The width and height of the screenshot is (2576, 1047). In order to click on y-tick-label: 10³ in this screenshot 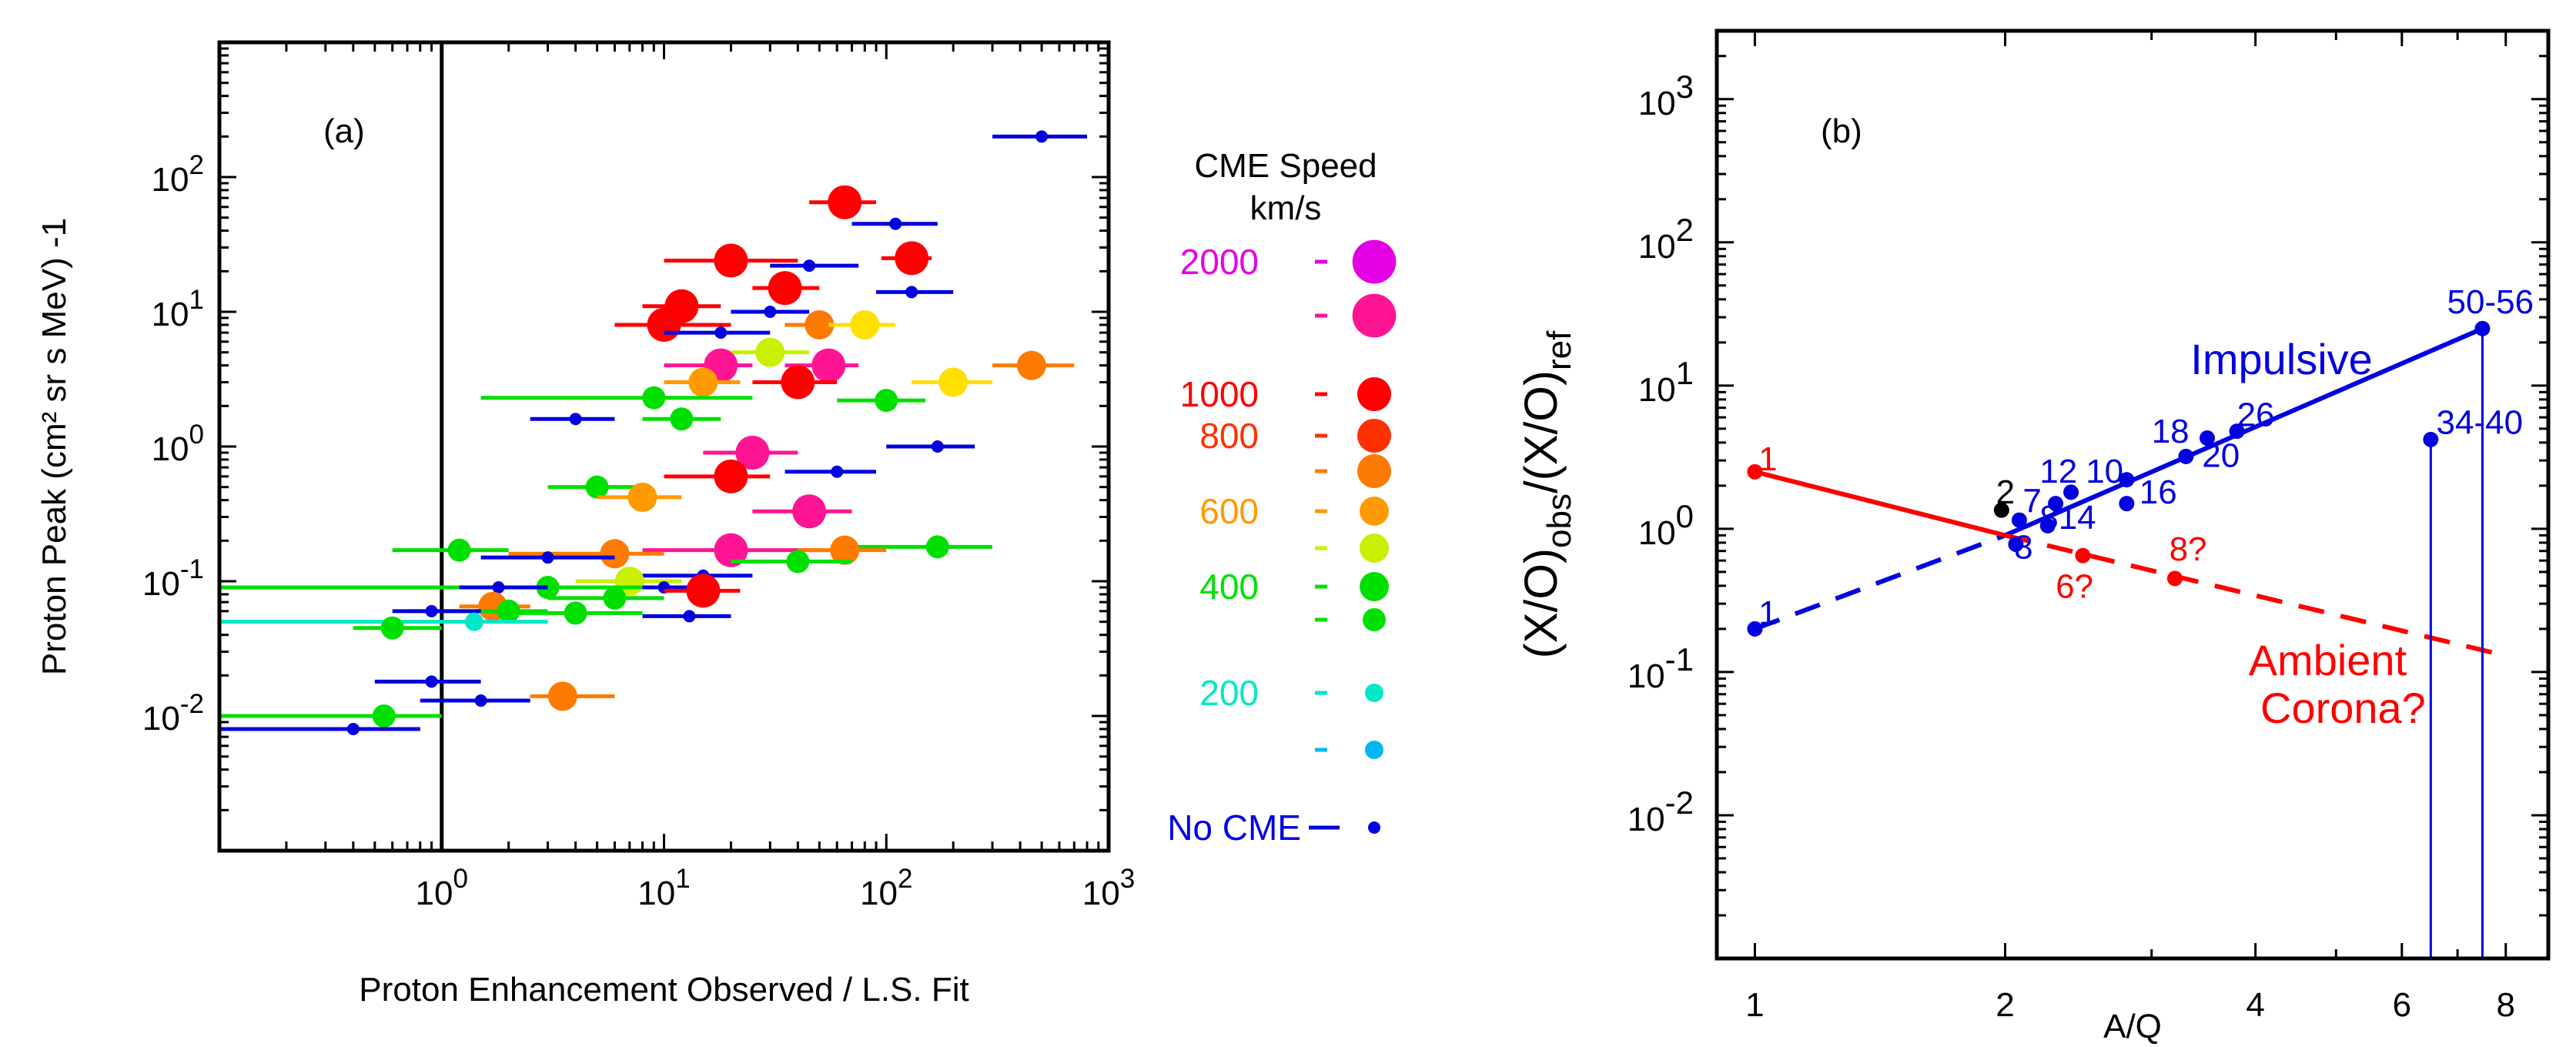, I will do `click(1666, 95)`.